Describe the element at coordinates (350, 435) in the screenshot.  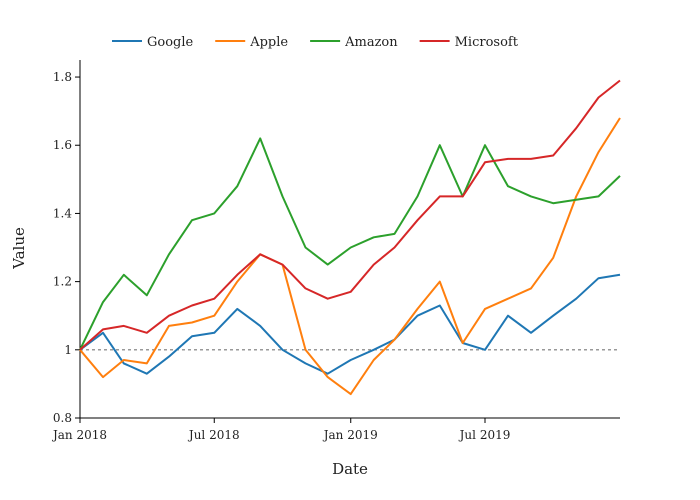
I see `x-tick-label: Jan 2019` at that location.